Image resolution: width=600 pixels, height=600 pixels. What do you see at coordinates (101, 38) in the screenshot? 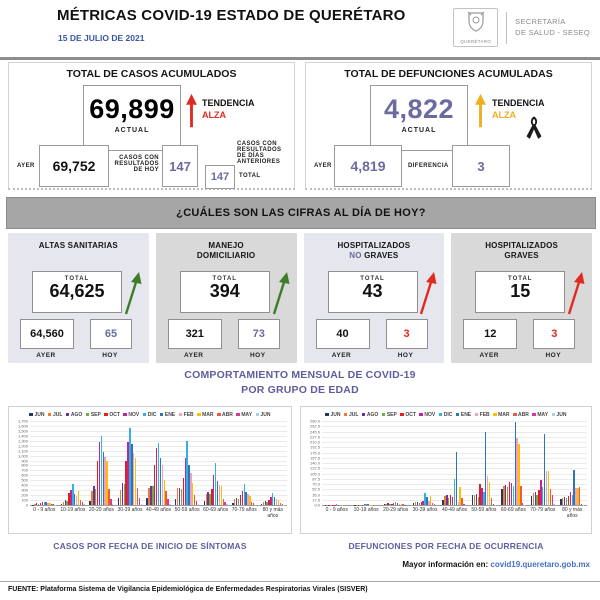
I see `report-date: 15 DE JULIO DE 2021` at bounding box center [101, 38].